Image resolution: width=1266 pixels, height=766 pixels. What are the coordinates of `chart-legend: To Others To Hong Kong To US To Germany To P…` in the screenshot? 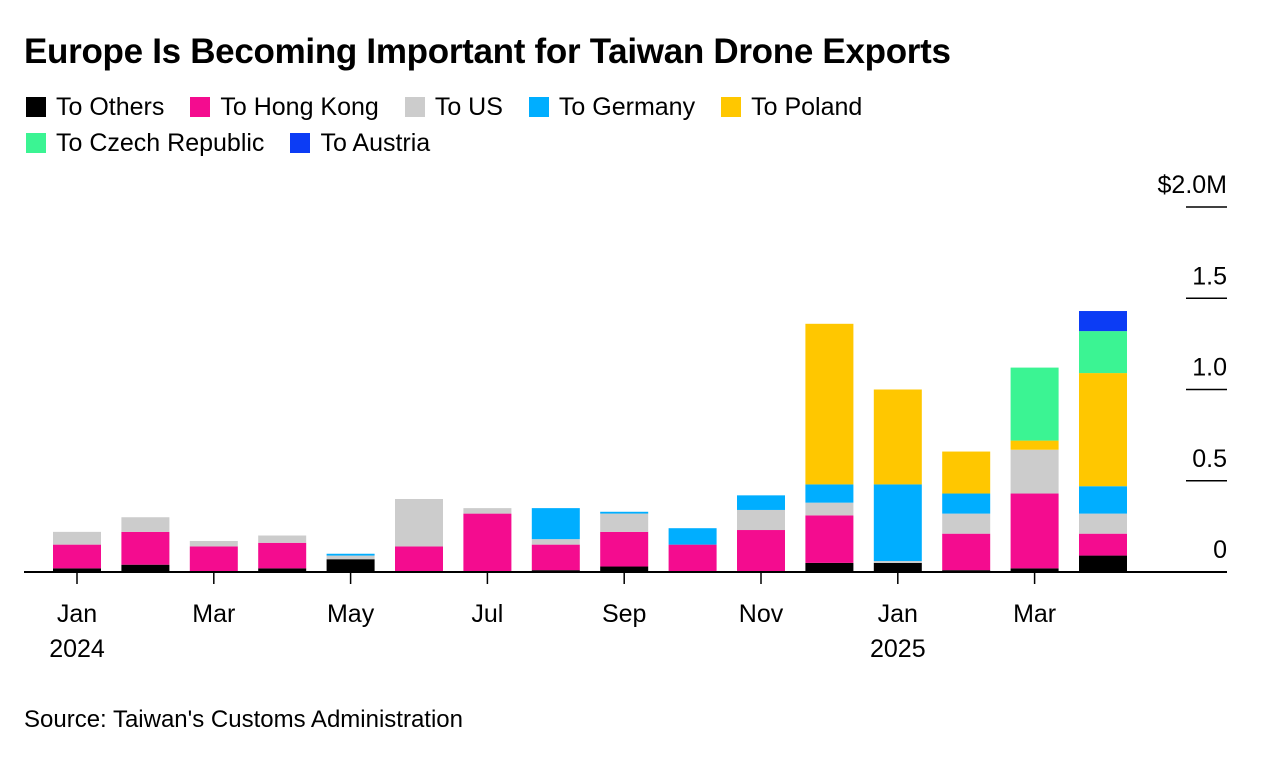 It's located at (526, 125).